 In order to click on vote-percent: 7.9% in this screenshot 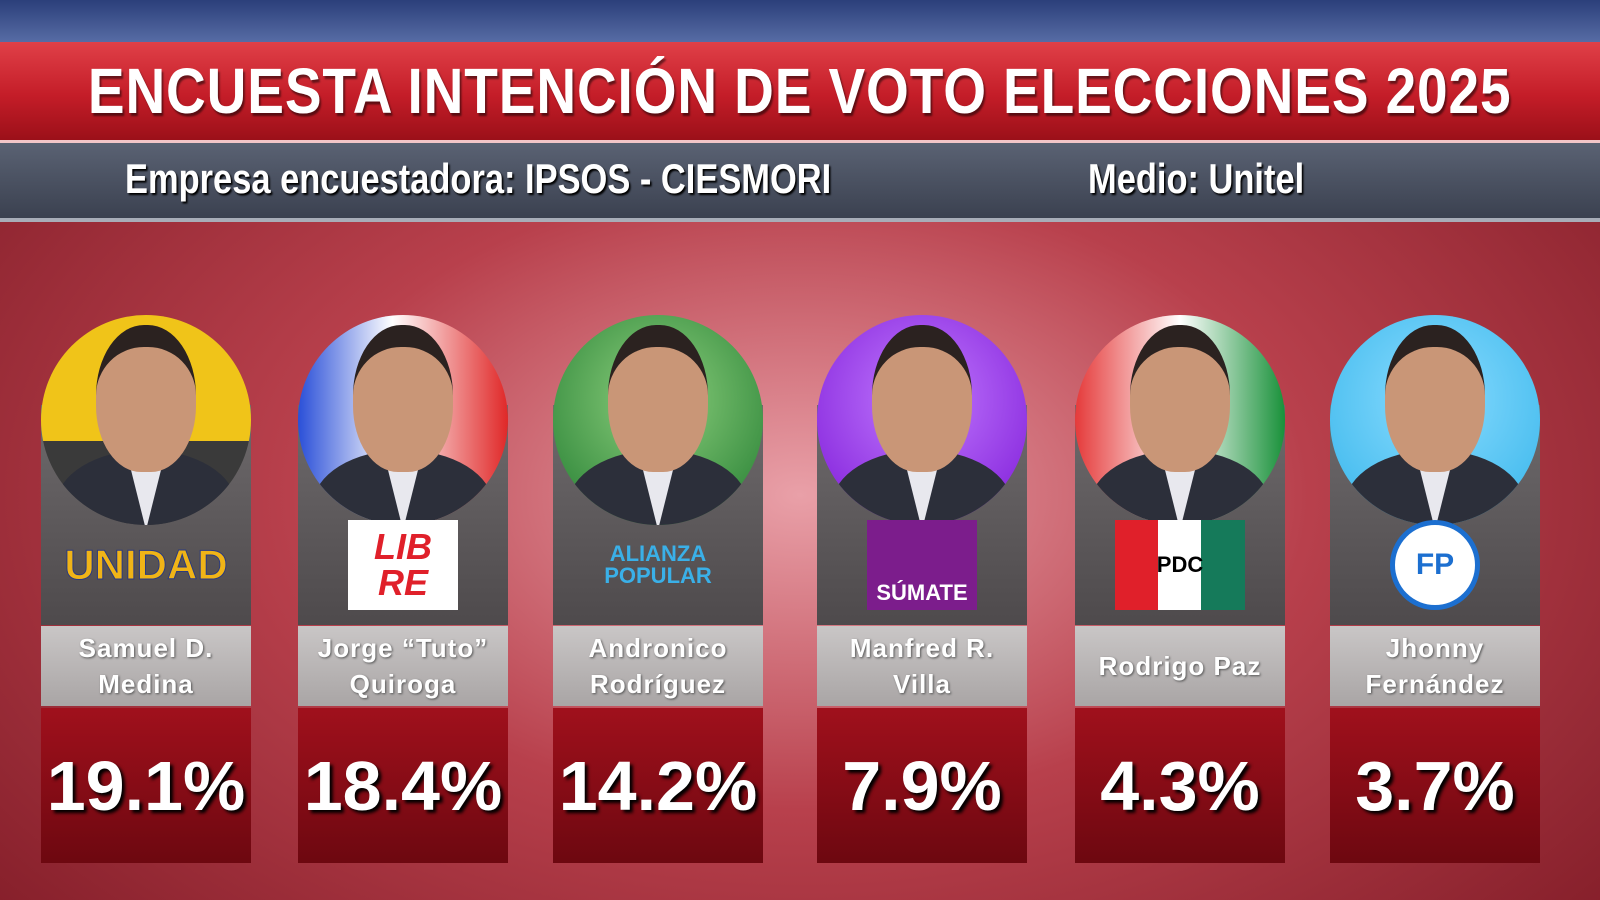, I will do `click(922, 785)`.